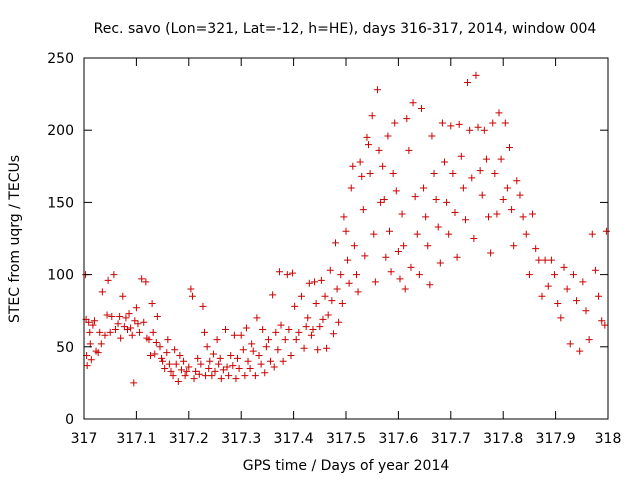 This screenshot has width=640, height=480. Describe the element at coordinates (15, 239) in the screenshot. I see `y-axis-label: STEC from uqrg / TECUs` at that location.